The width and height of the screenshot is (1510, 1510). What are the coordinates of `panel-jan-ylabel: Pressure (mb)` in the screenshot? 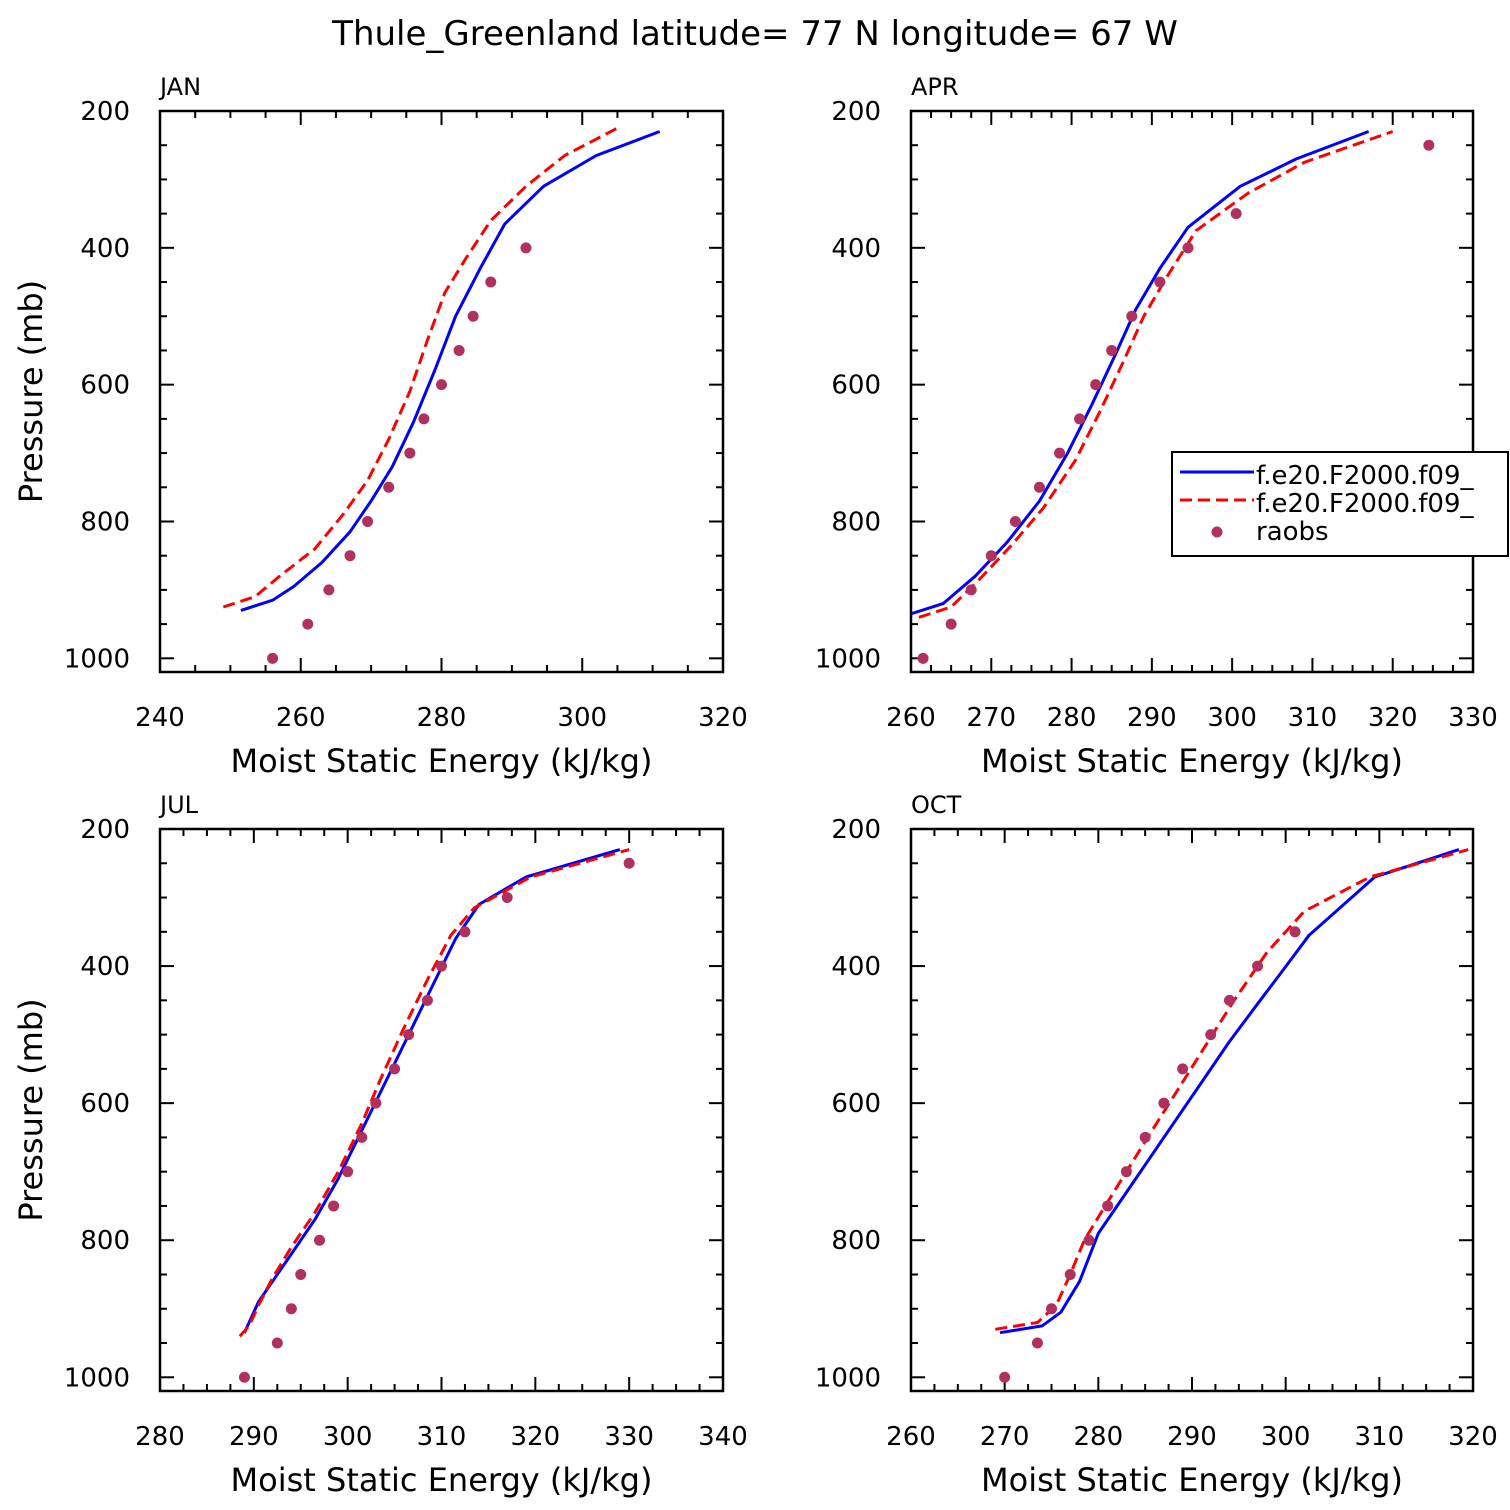 It's located at (31, 391).